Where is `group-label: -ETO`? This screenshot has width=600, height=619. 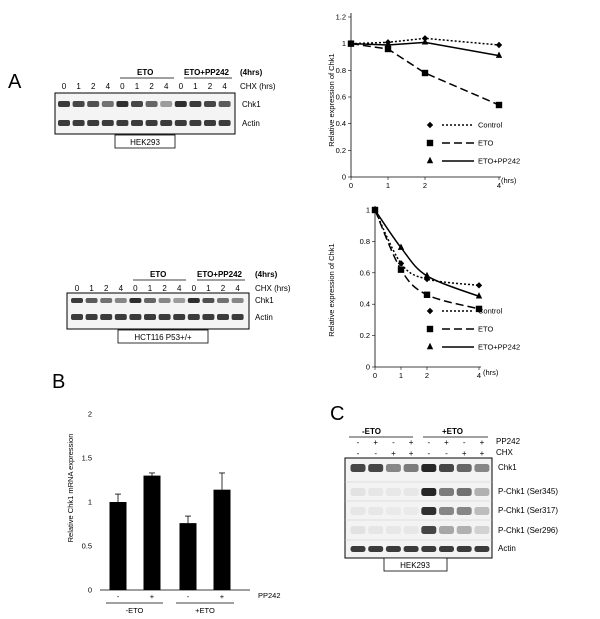 group-label: -ETO is located at coordinates (135, 610).